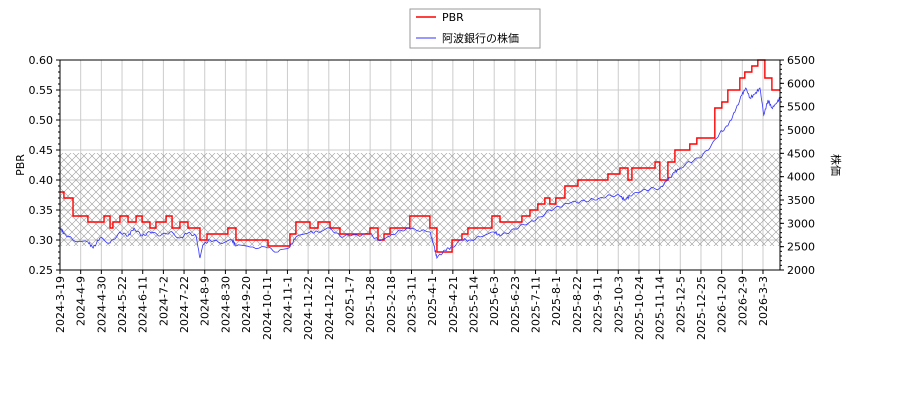 The width and height of the screenshot is (900, 400). I want to click on y-tick-label-right: 6500, so click(801, 60).